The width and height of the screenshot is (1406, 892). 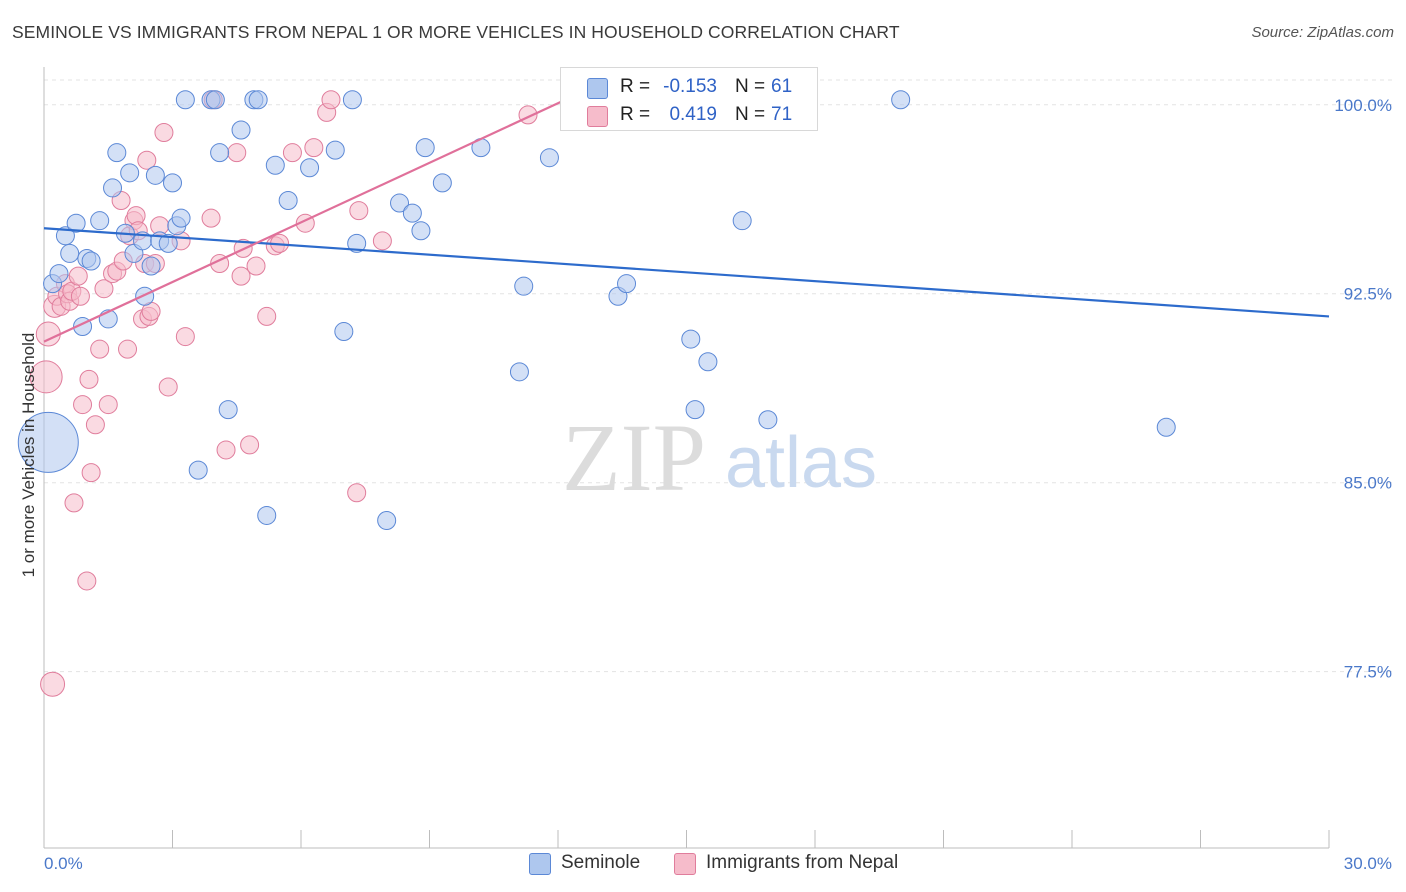 I want to click on y-tick-label: 85.0%, so click(x=1368, y=483).